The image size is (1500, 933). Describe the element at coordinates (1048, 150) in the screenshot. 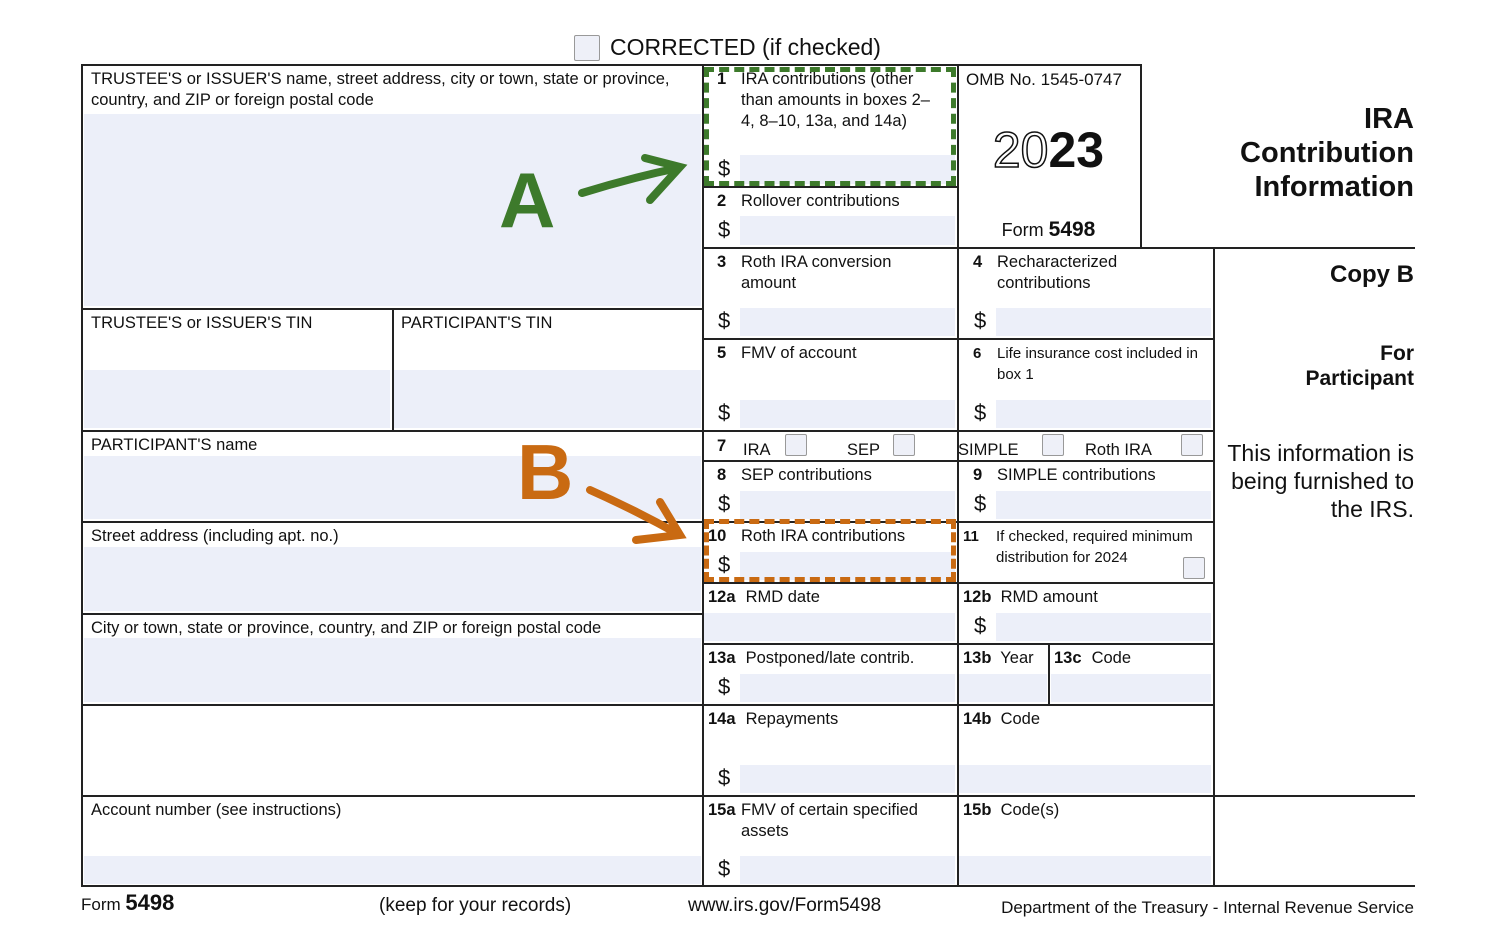

I see `tax-year: 2023` at that location.